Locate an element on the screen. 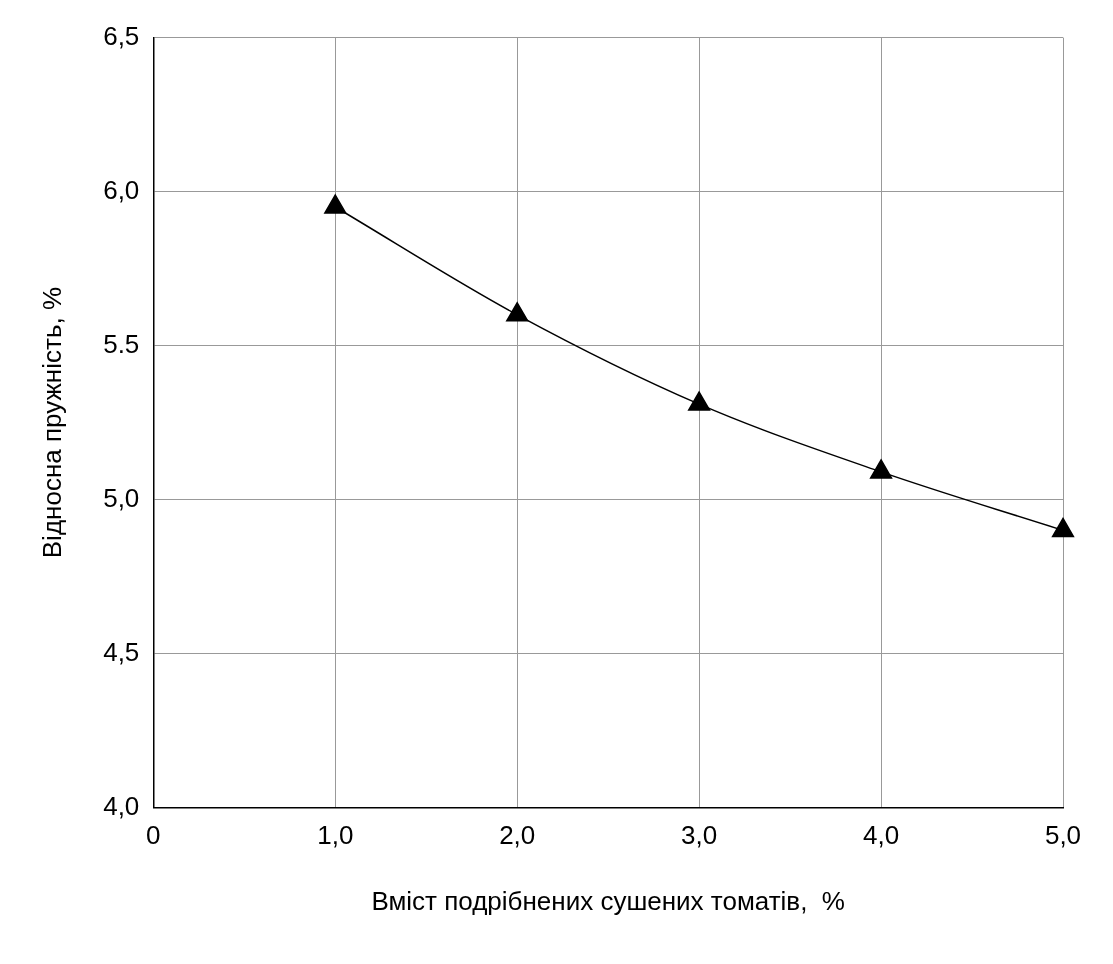  x-tick-label: 4,0 is located at coordinates (881, 835).